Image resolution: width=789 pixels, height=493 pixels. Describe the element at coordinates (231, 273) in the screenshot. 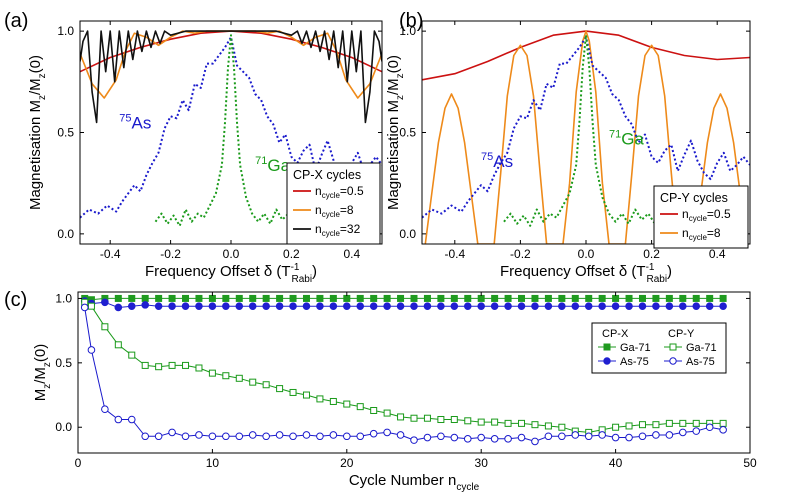

I see `x-axis-label: Frequency Offset δ (T-1 Rabi)` at that location.